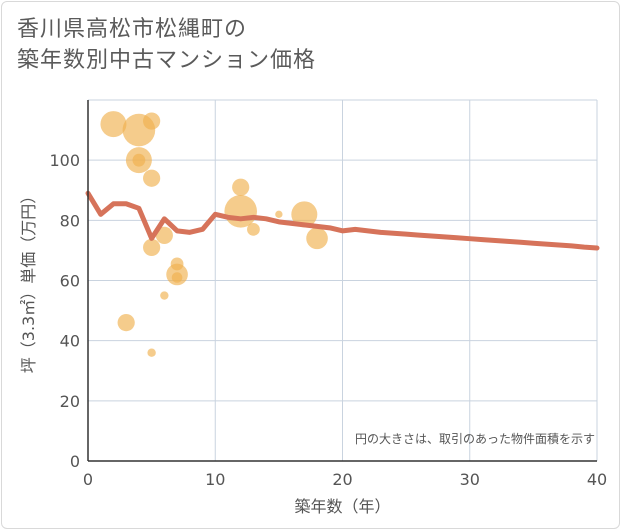  What do you see at coordinates (475, 438) in the screenshot?
I see `size-annotation: 円の大きさは、取引のあった物件面積を示す` at bounding box center [475, 438].